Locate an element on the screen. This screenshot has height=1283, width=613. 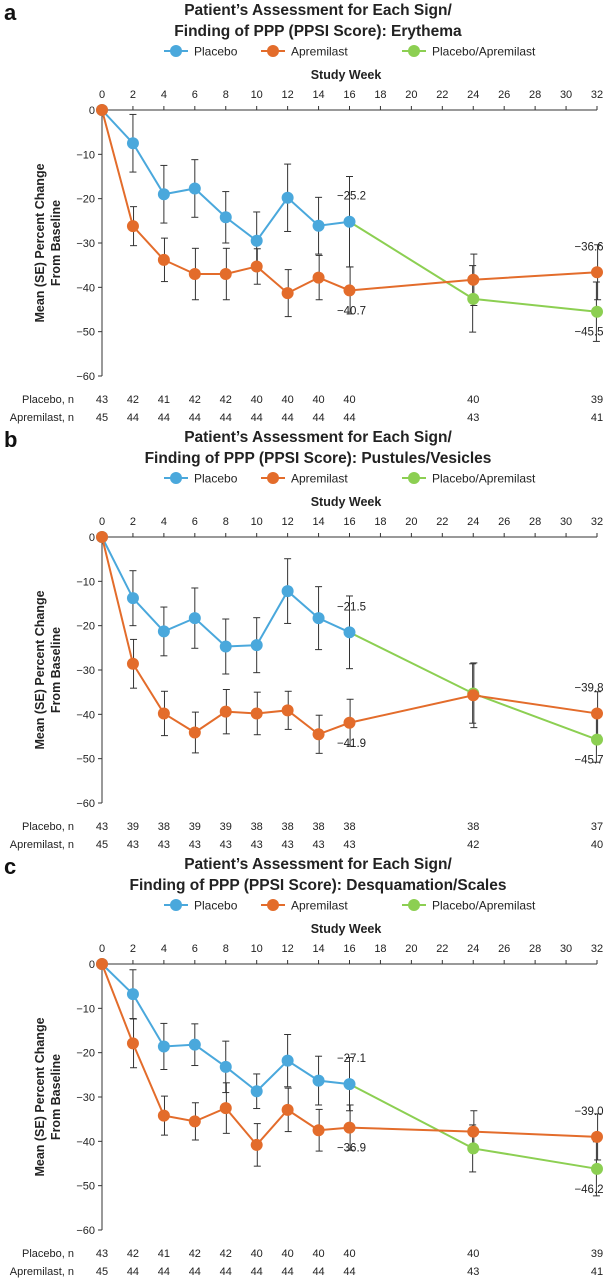
n-value-placebo: 43 is located at coordinates (102, 827).